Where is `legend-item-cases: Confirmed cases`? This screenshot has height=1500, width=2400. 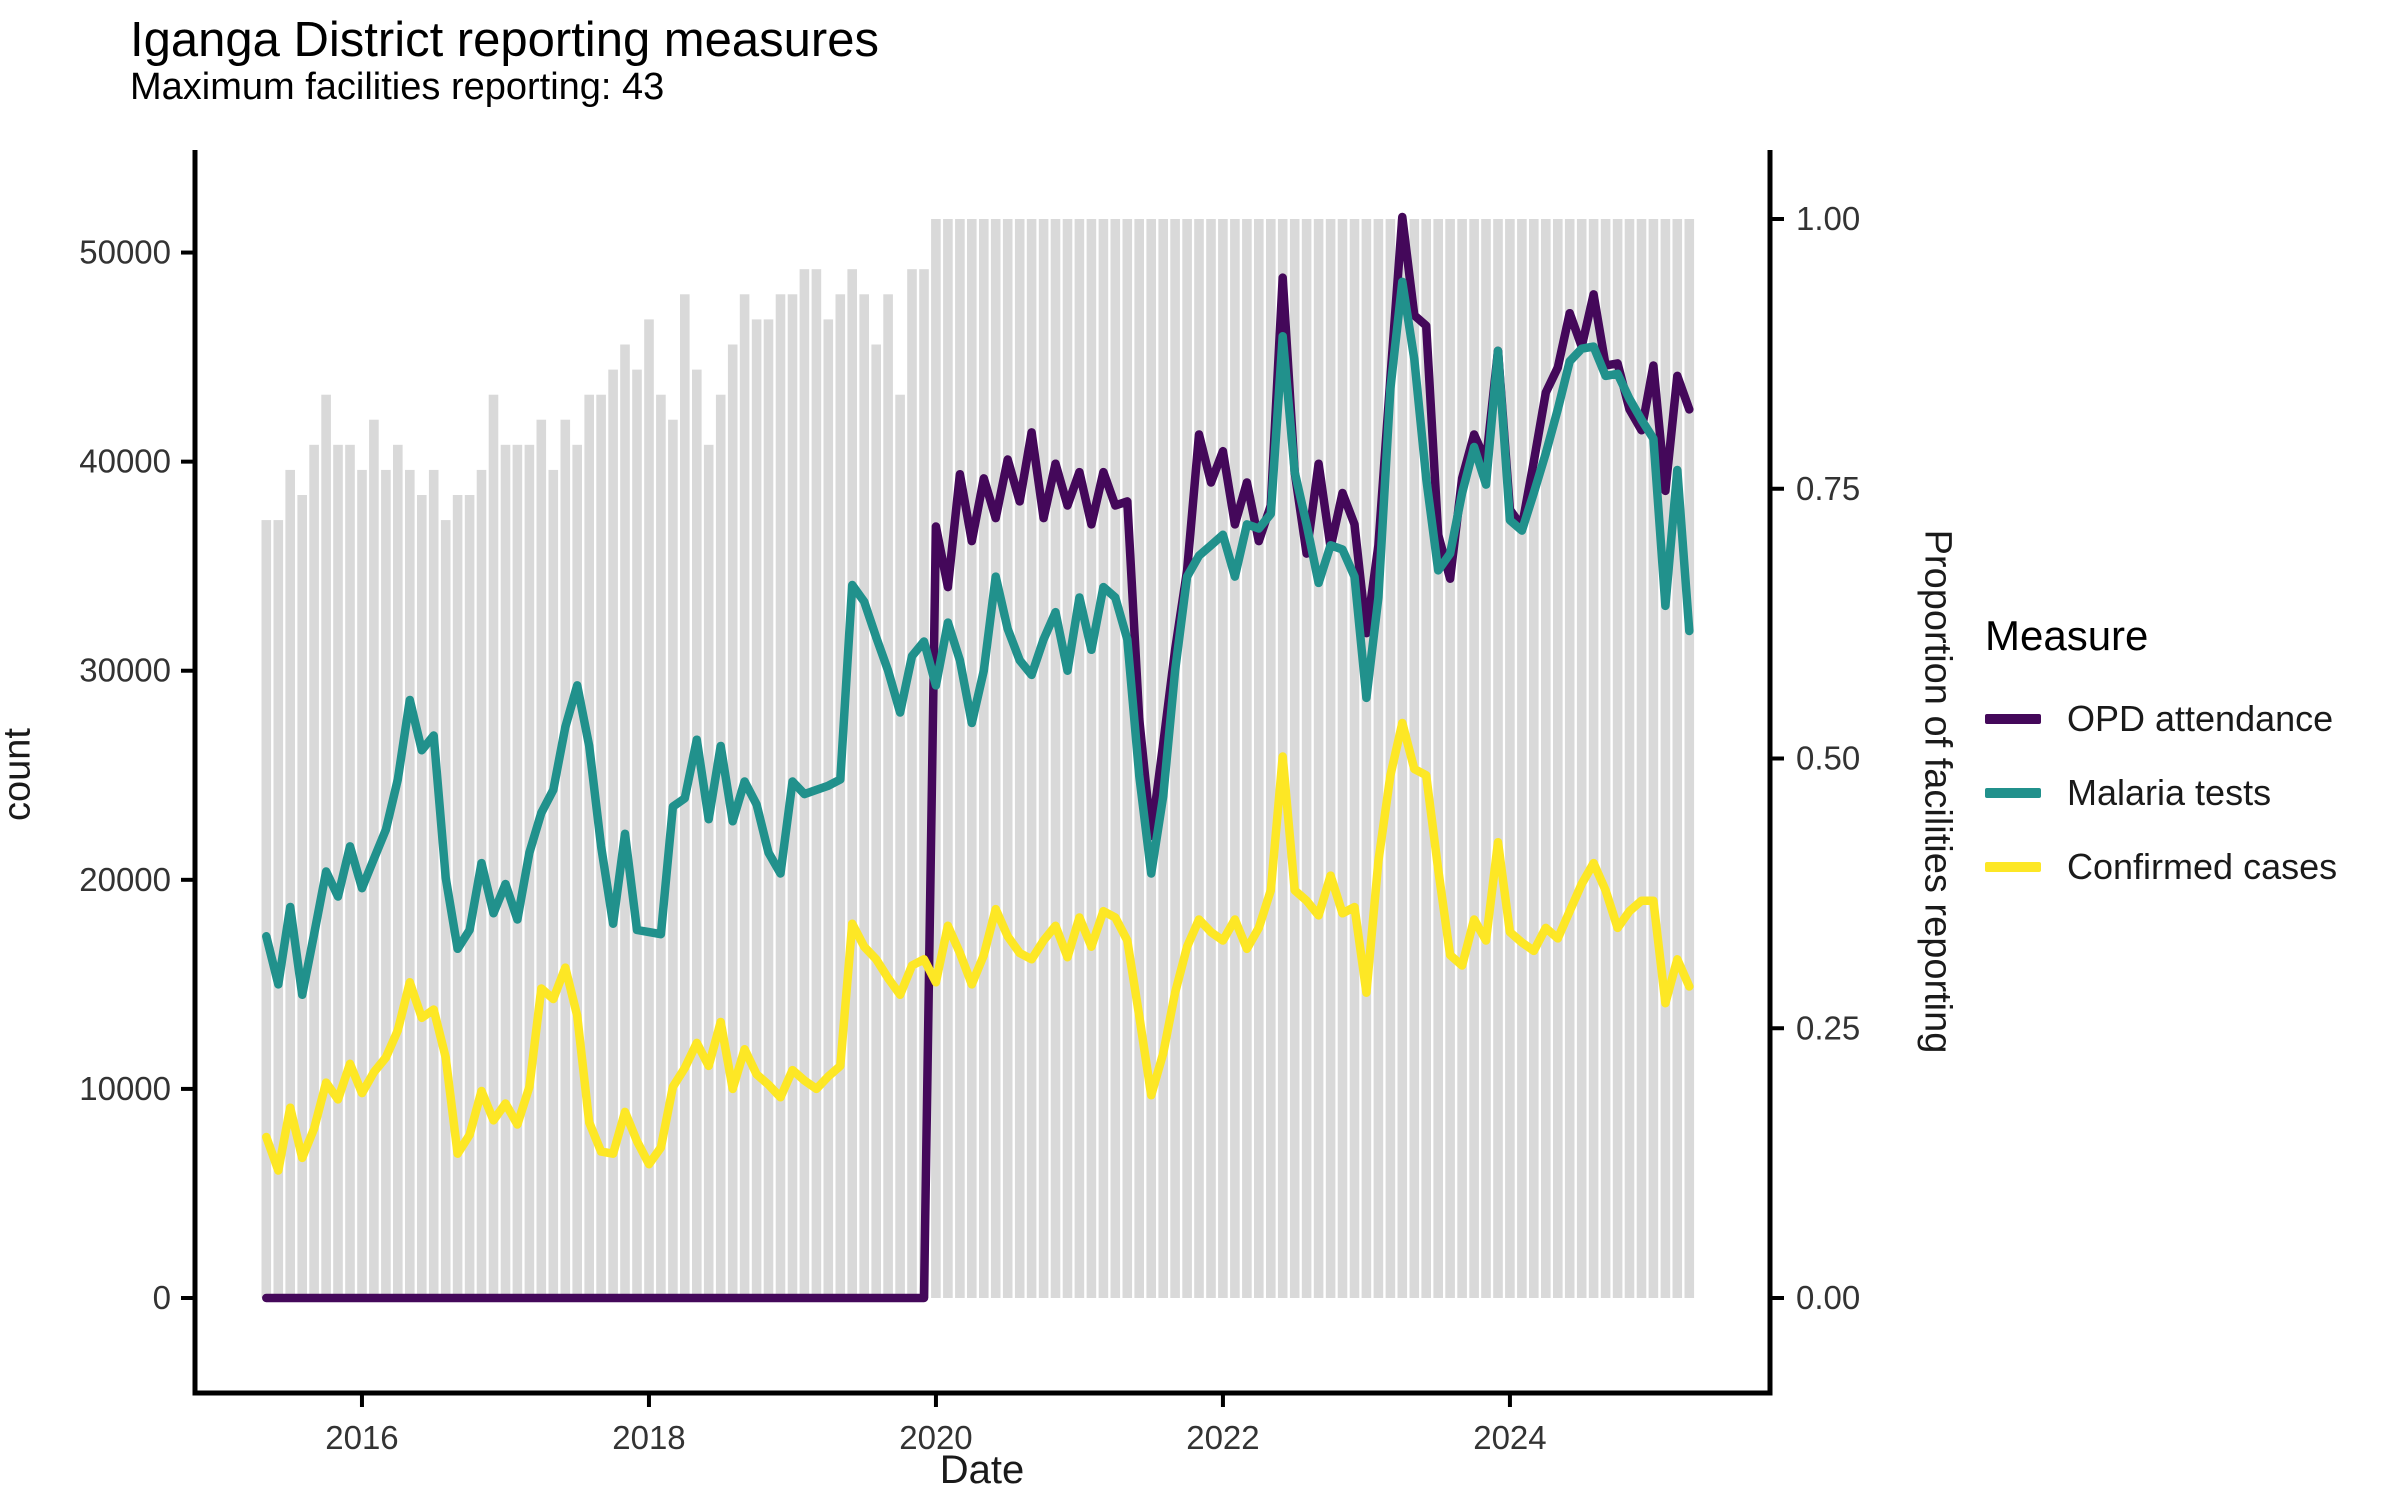
legend-item-cases: Confirmed cases is located at coordinates (2190, 867).